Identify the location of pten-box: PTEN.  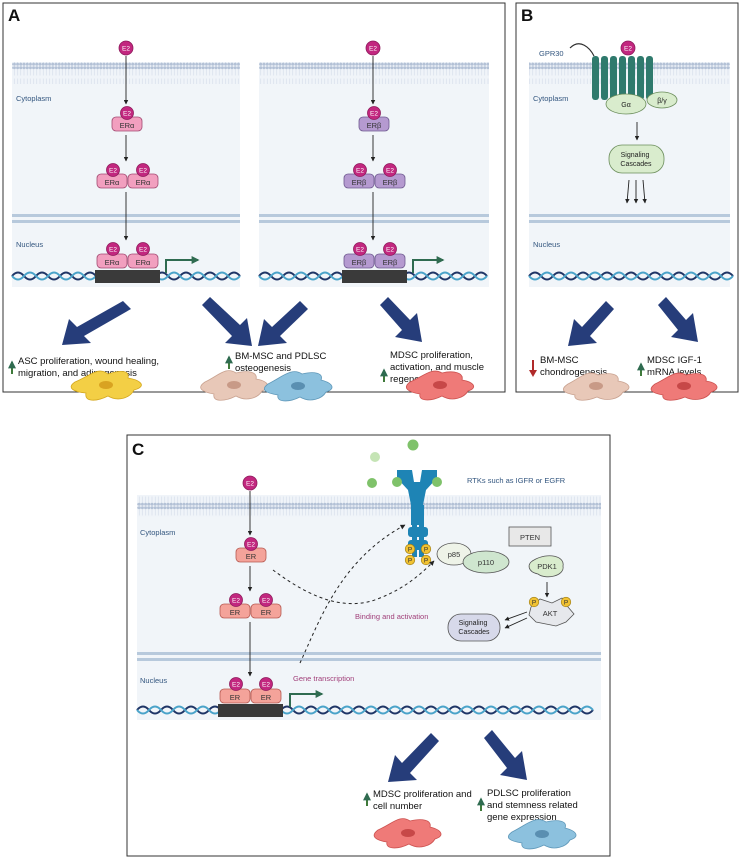
(530, 536).